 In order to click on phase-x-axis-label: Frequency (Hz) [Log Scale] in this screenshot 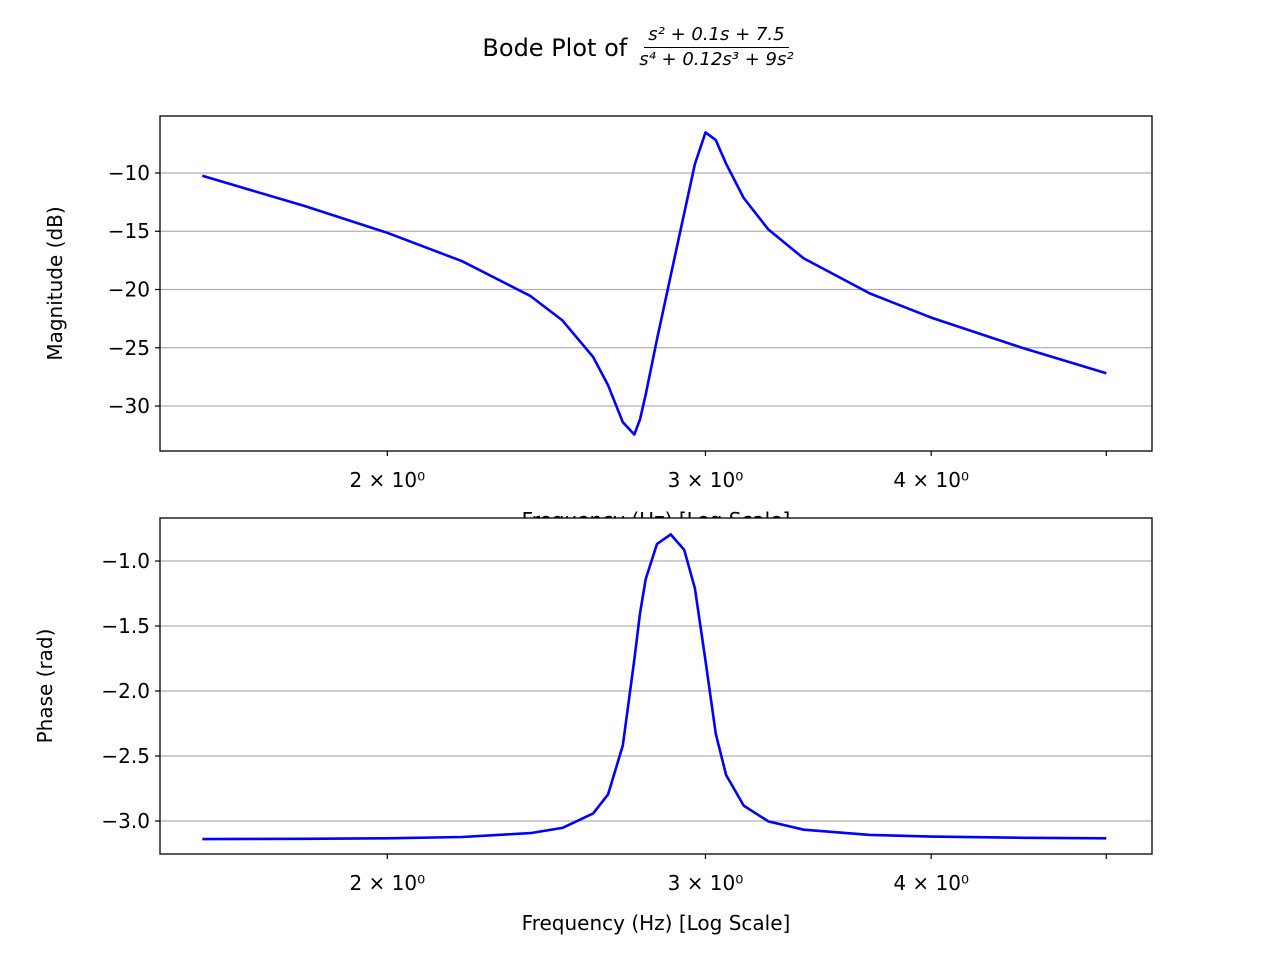, I will do `click(656, 923)`.